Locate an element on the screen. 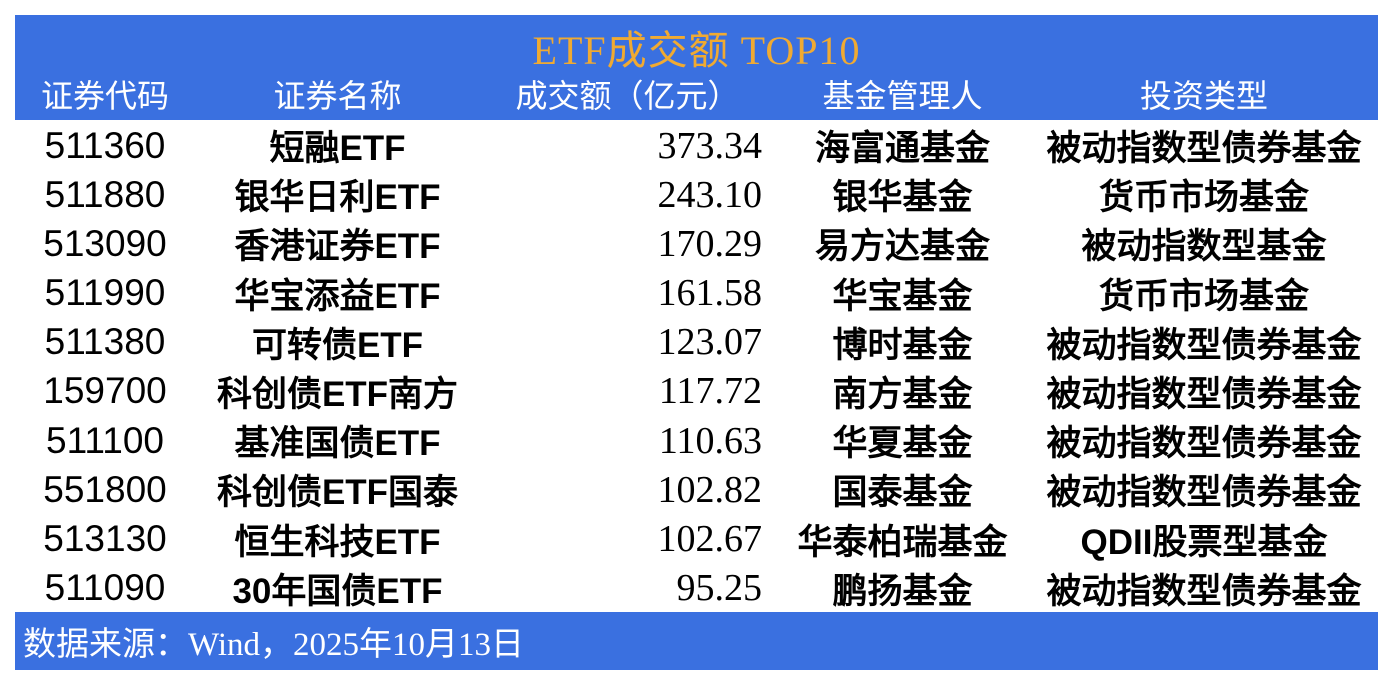 This screenshot has height=684, width=1392. column-header-type: 投资类型 is located at coordinates (1203, 96).